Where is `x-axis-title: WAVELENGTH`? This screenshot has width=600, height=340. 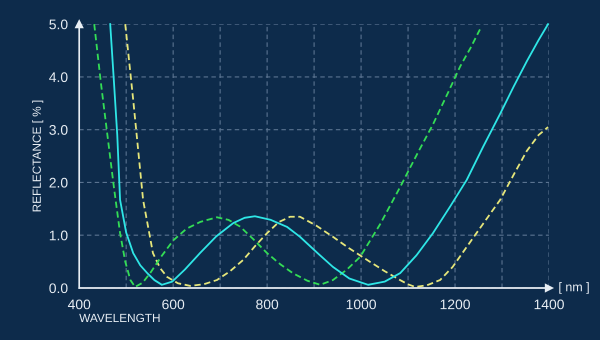
x-axis-title: WAVELENGTH is located at coordinates (119, 318).